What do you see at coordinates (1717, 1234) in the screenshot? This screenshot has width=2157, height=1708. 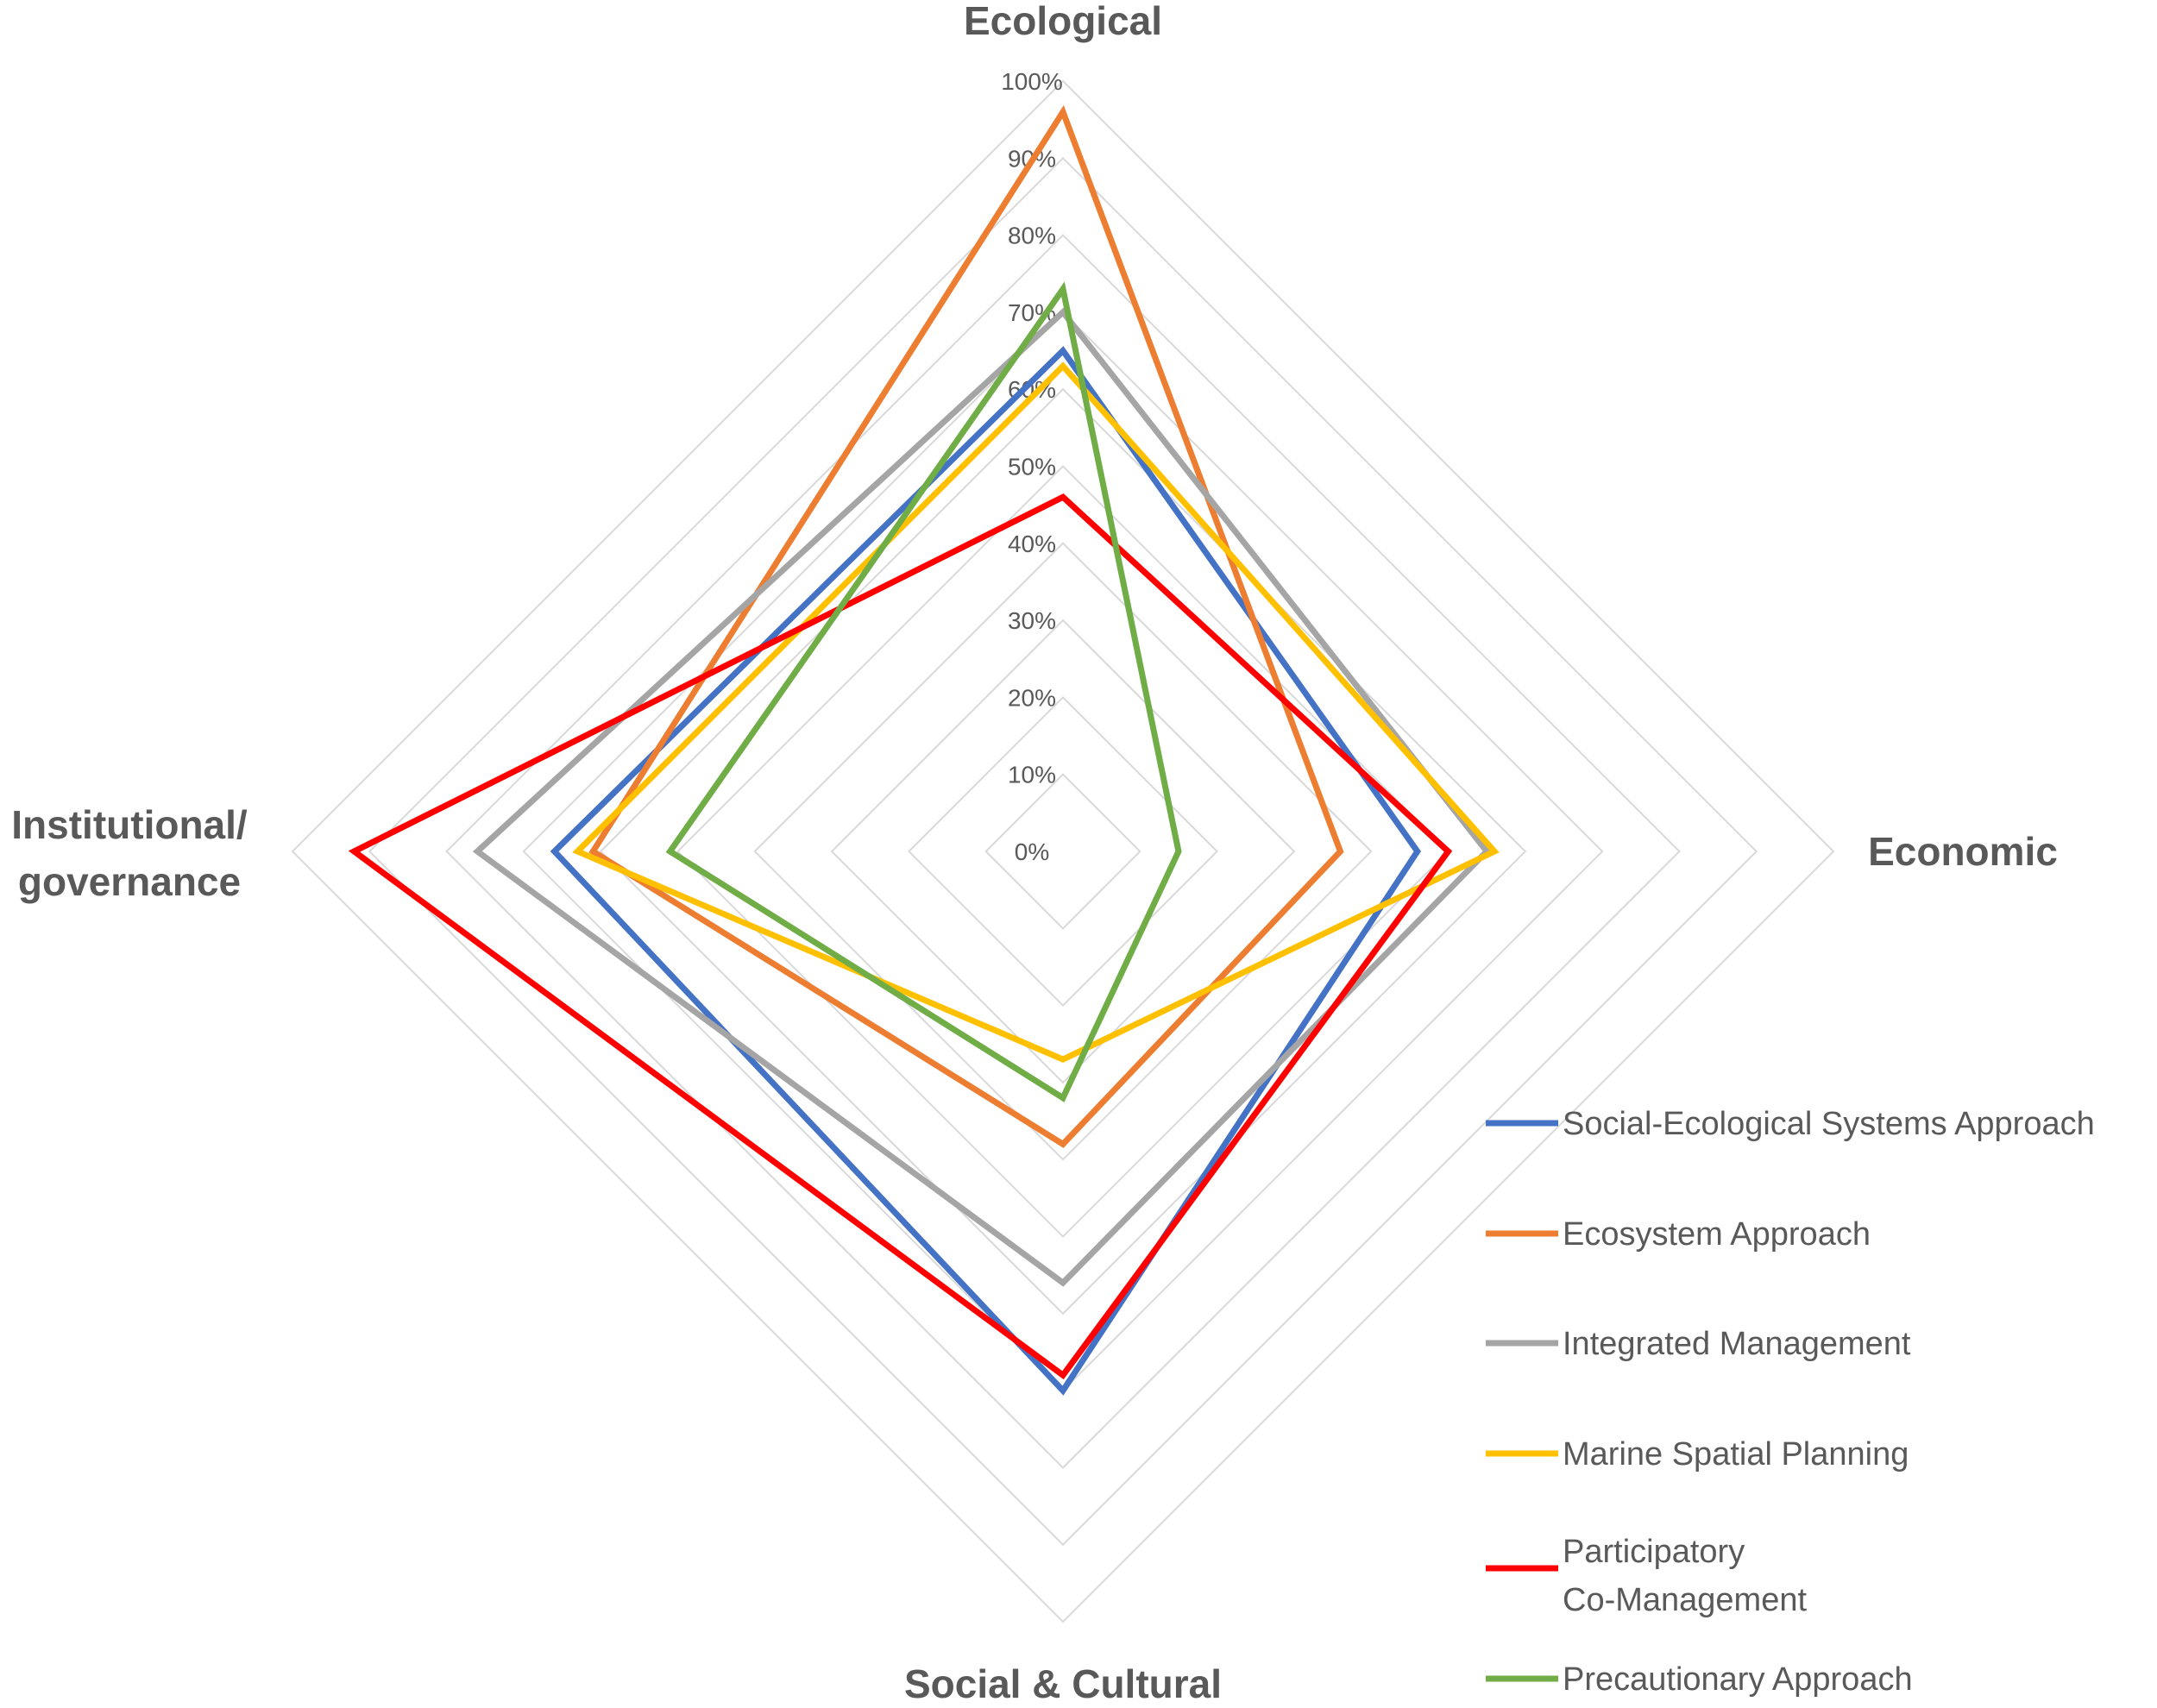 I see `legend-label-ecosystem-approach: Ecosystem Approach` at bounding box center [1717, 1234].